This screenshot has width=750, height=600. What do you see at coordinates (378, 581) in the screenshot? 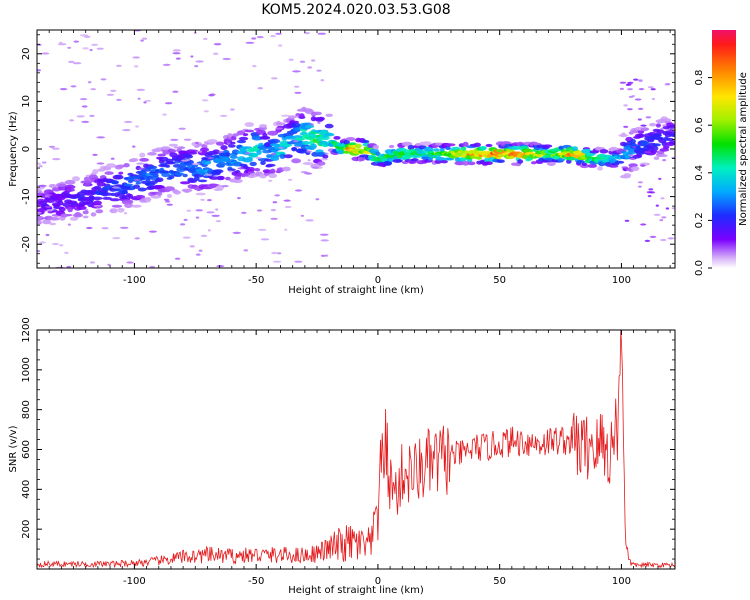
I see `snr-xtick-label: 0` at bounding box center [378, 581].